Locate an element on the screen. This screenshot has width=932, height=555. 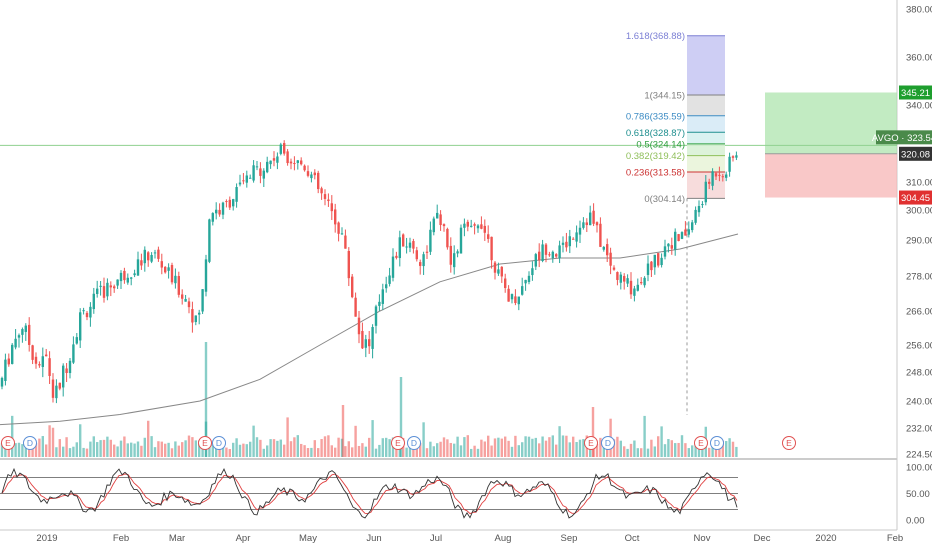
stop-price-label-text: 304.45 is located at coordinates (915, 198).